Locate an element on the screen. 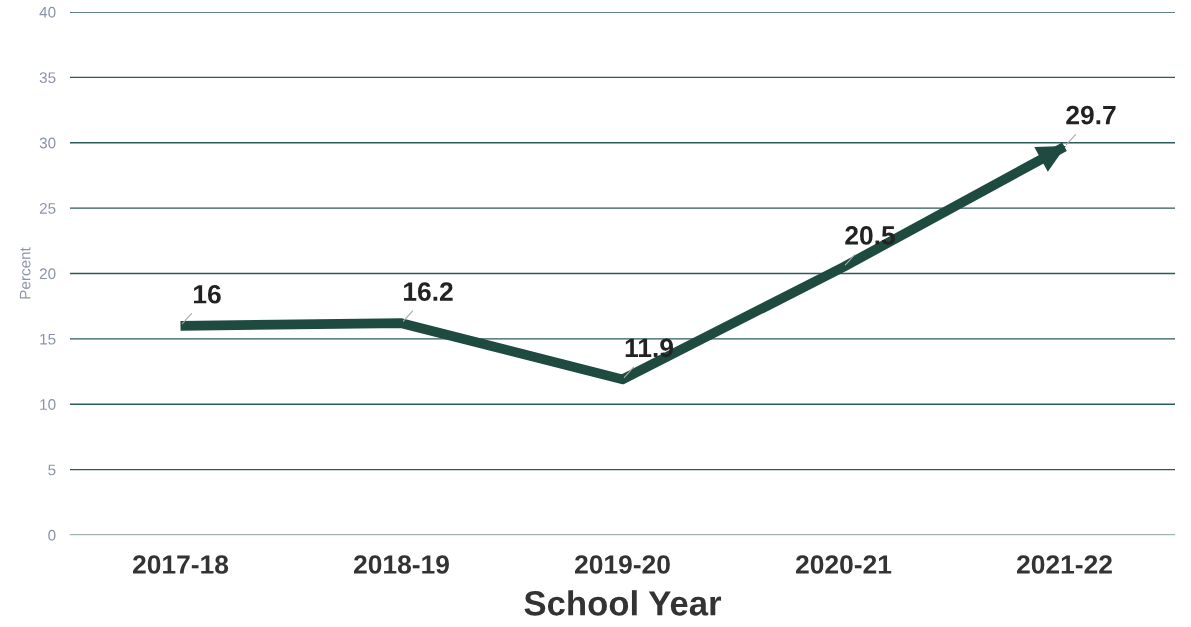  x-tick-label: 2019-20 is located at coordinates (622, 564).